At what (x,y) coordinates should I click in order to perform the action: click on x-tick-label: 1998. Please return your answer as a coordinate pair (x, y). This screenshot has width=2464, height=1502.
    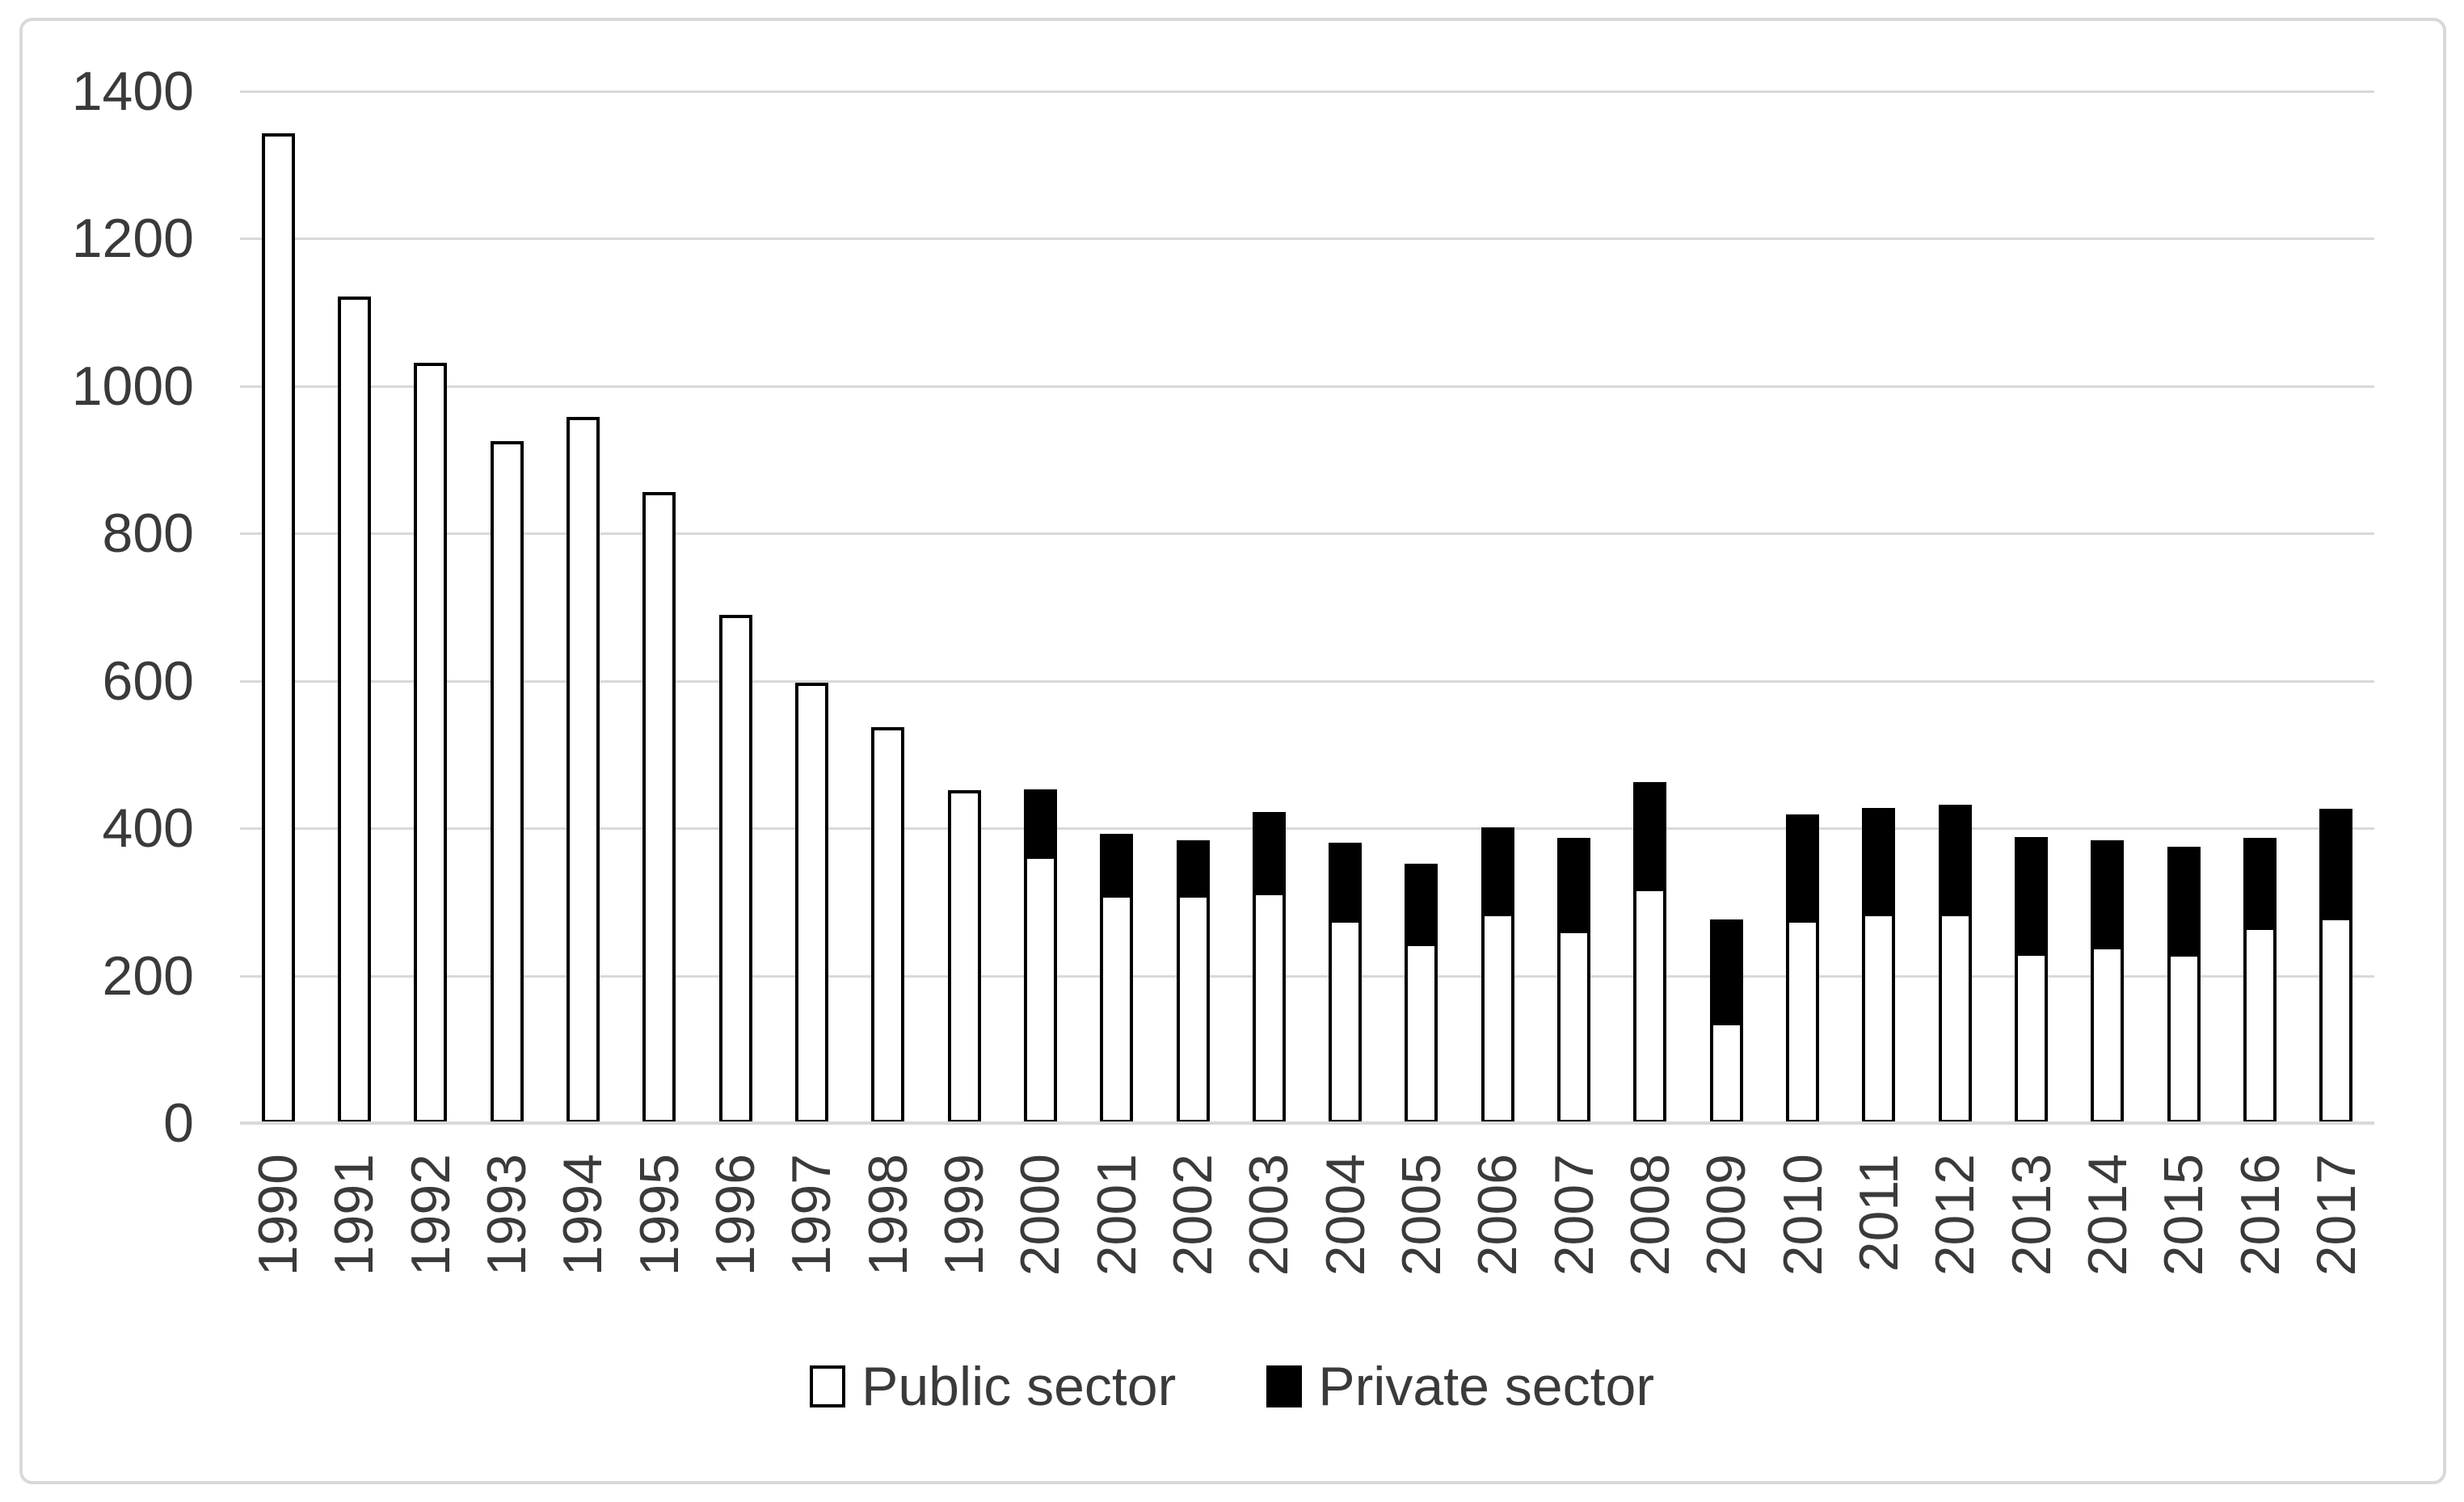
    Looking at the image, I should click on (888, 1215).